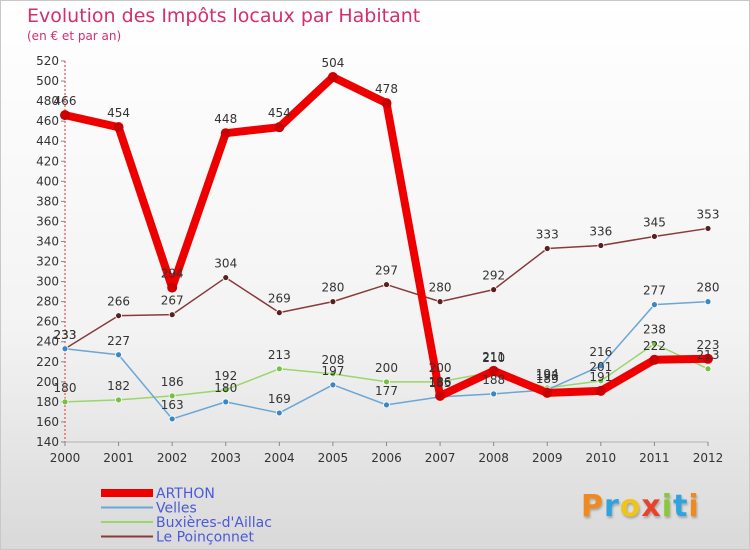 The image size is (750, 550). Describe the element at coordinates (493, 358) in the screenshot. I see `data-label-buxieres-d-aillac: 210` at that location.